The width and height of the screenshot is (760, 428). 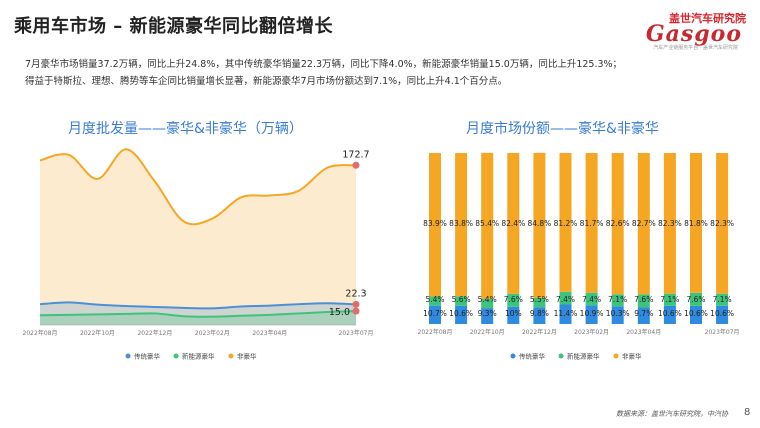 I want to click on x-tick-label: 2023年07月, so click(x=722, y=332).